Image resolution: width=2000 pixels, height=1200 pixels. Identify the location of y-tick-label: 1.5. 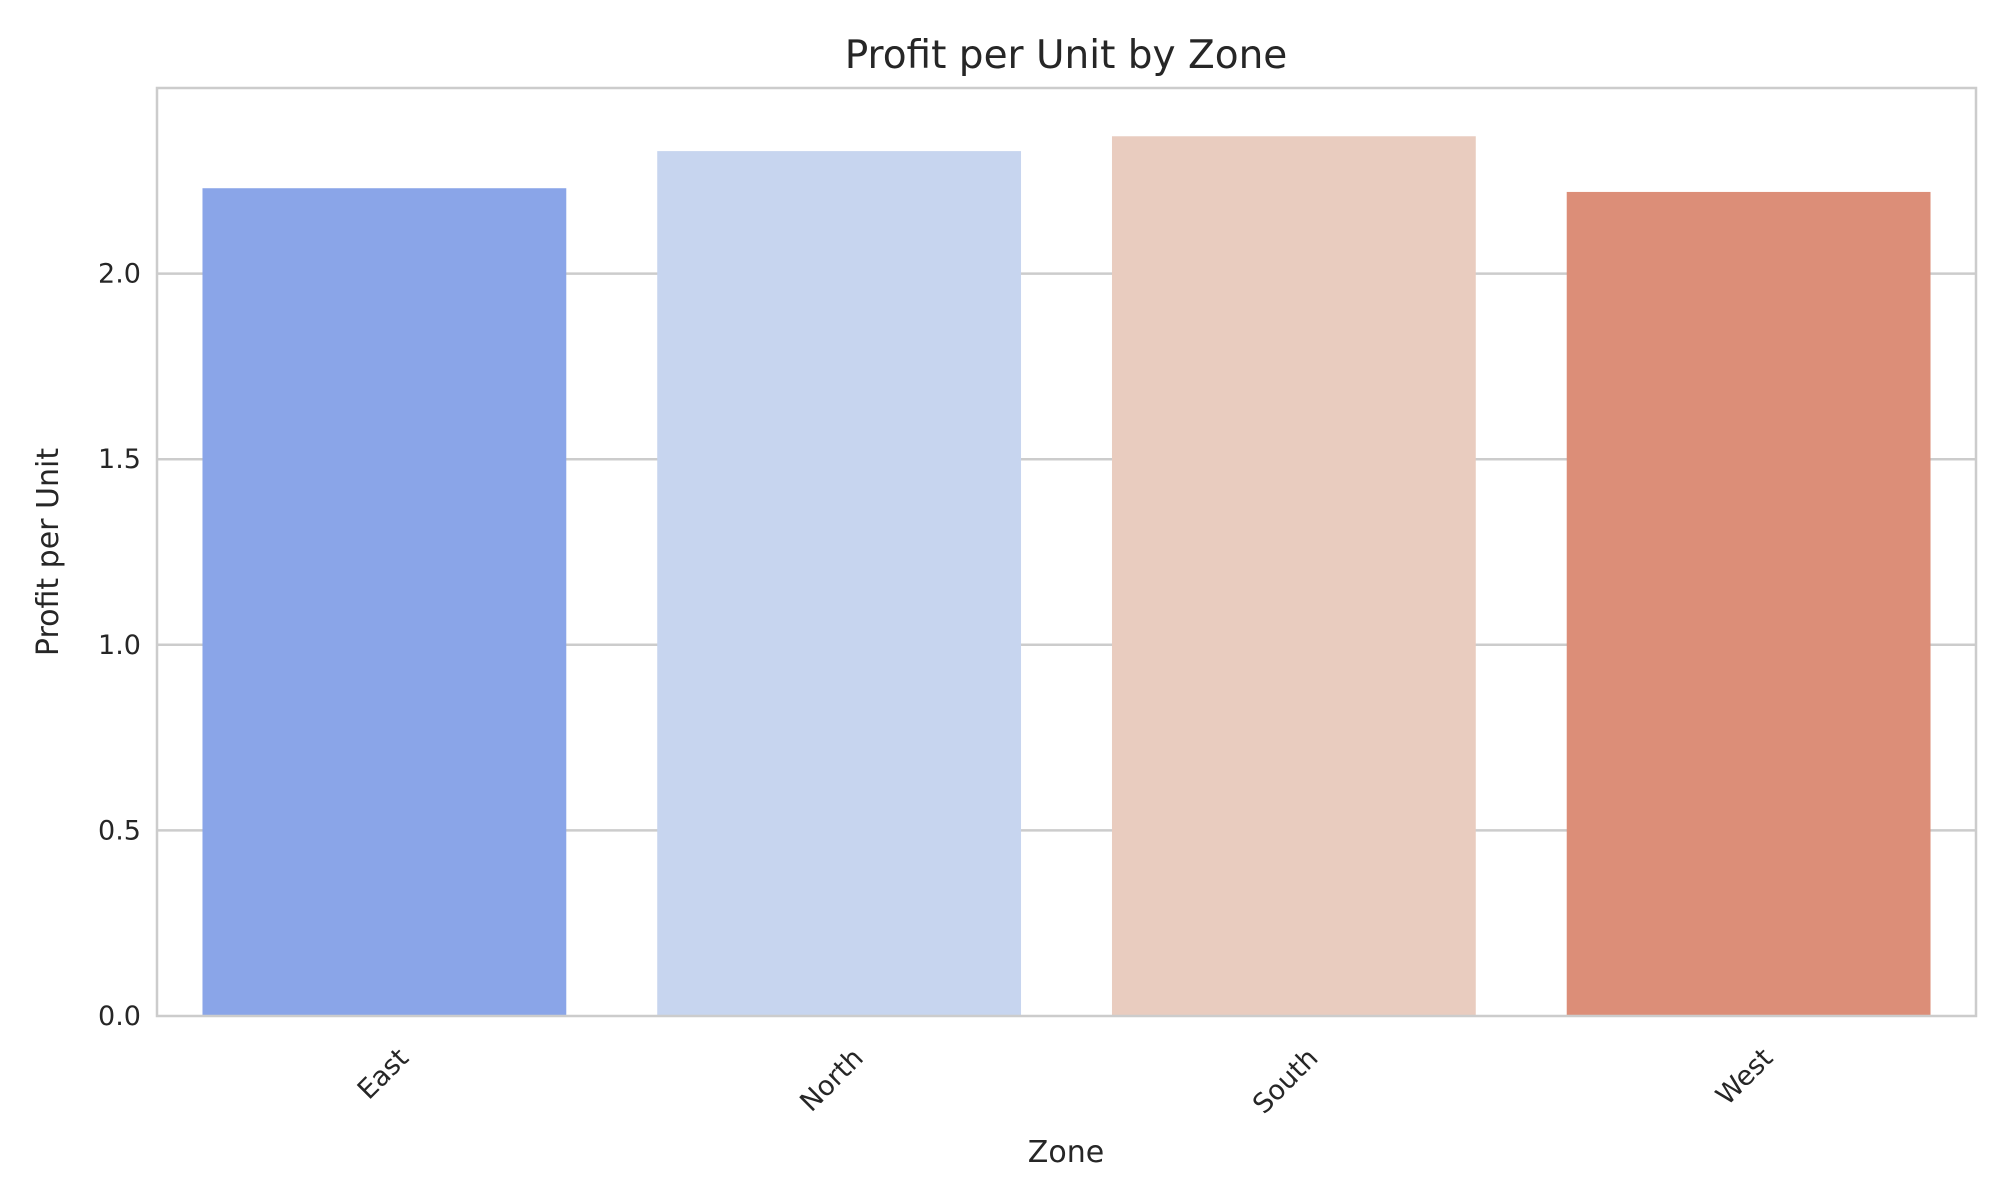
(119, 459).